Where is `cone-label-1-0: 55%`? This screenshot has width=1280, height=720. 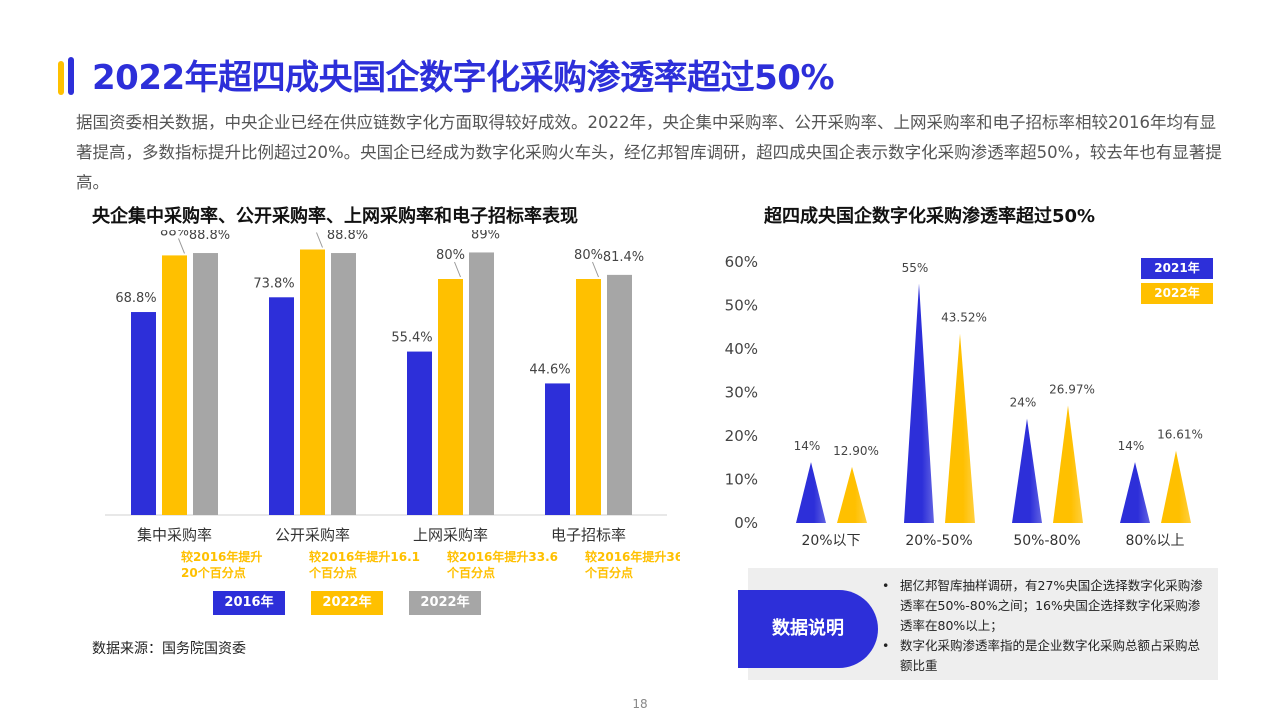
cone-label-1-0: 55% is located at coordinates (915, 268).